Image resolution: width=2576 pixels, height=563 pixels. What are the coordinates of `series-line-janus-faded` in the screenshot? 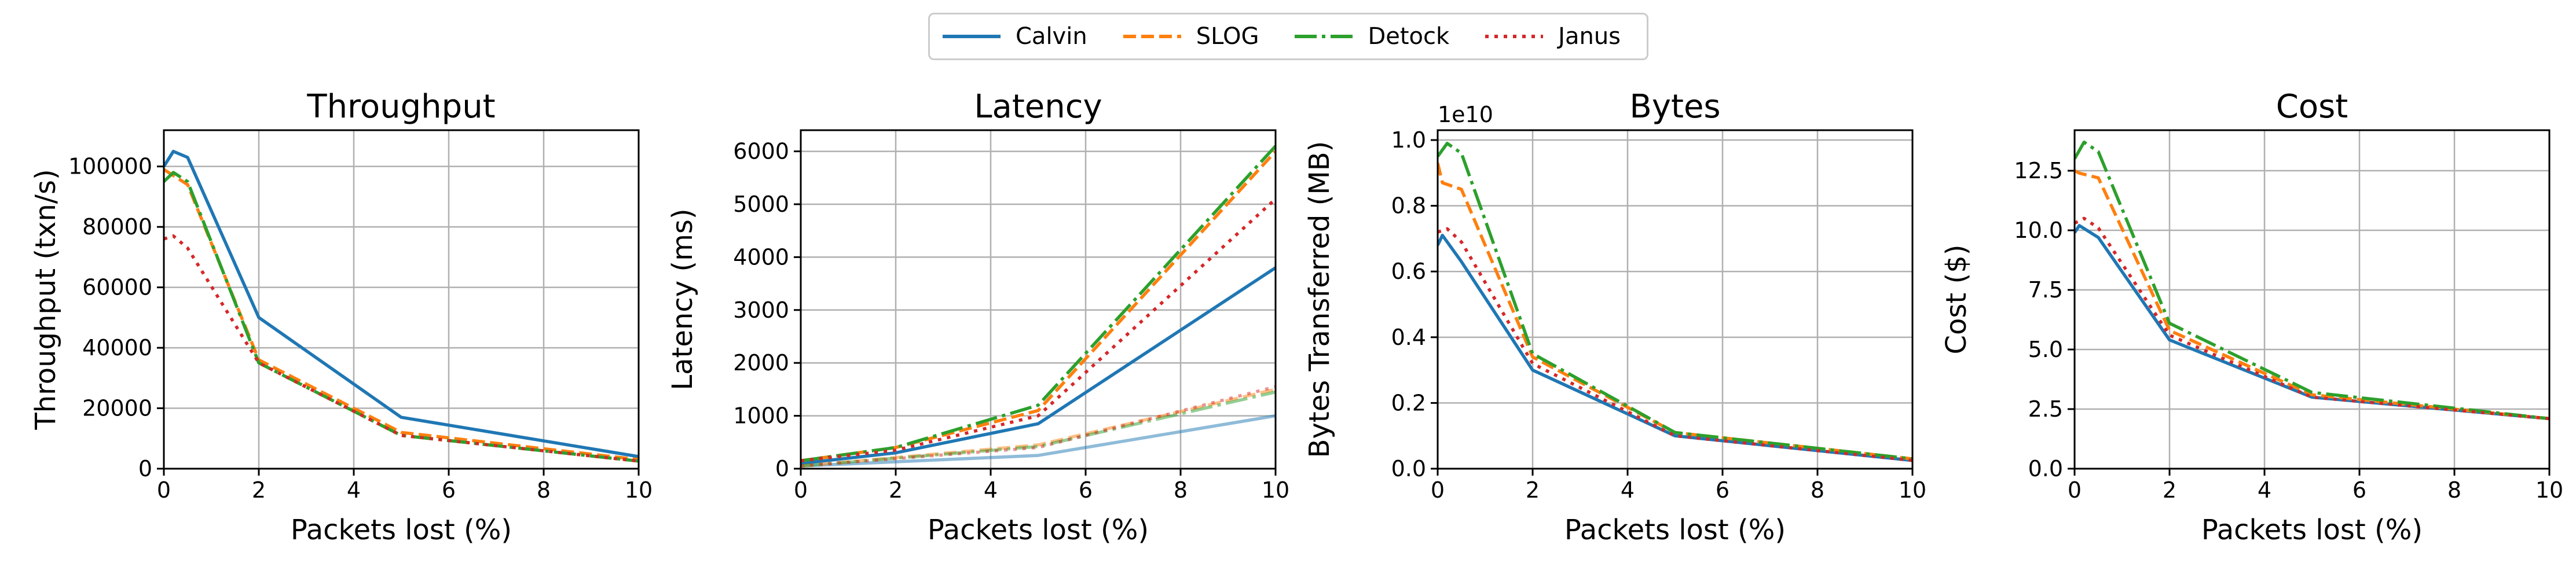 It's located at (1038, 427).